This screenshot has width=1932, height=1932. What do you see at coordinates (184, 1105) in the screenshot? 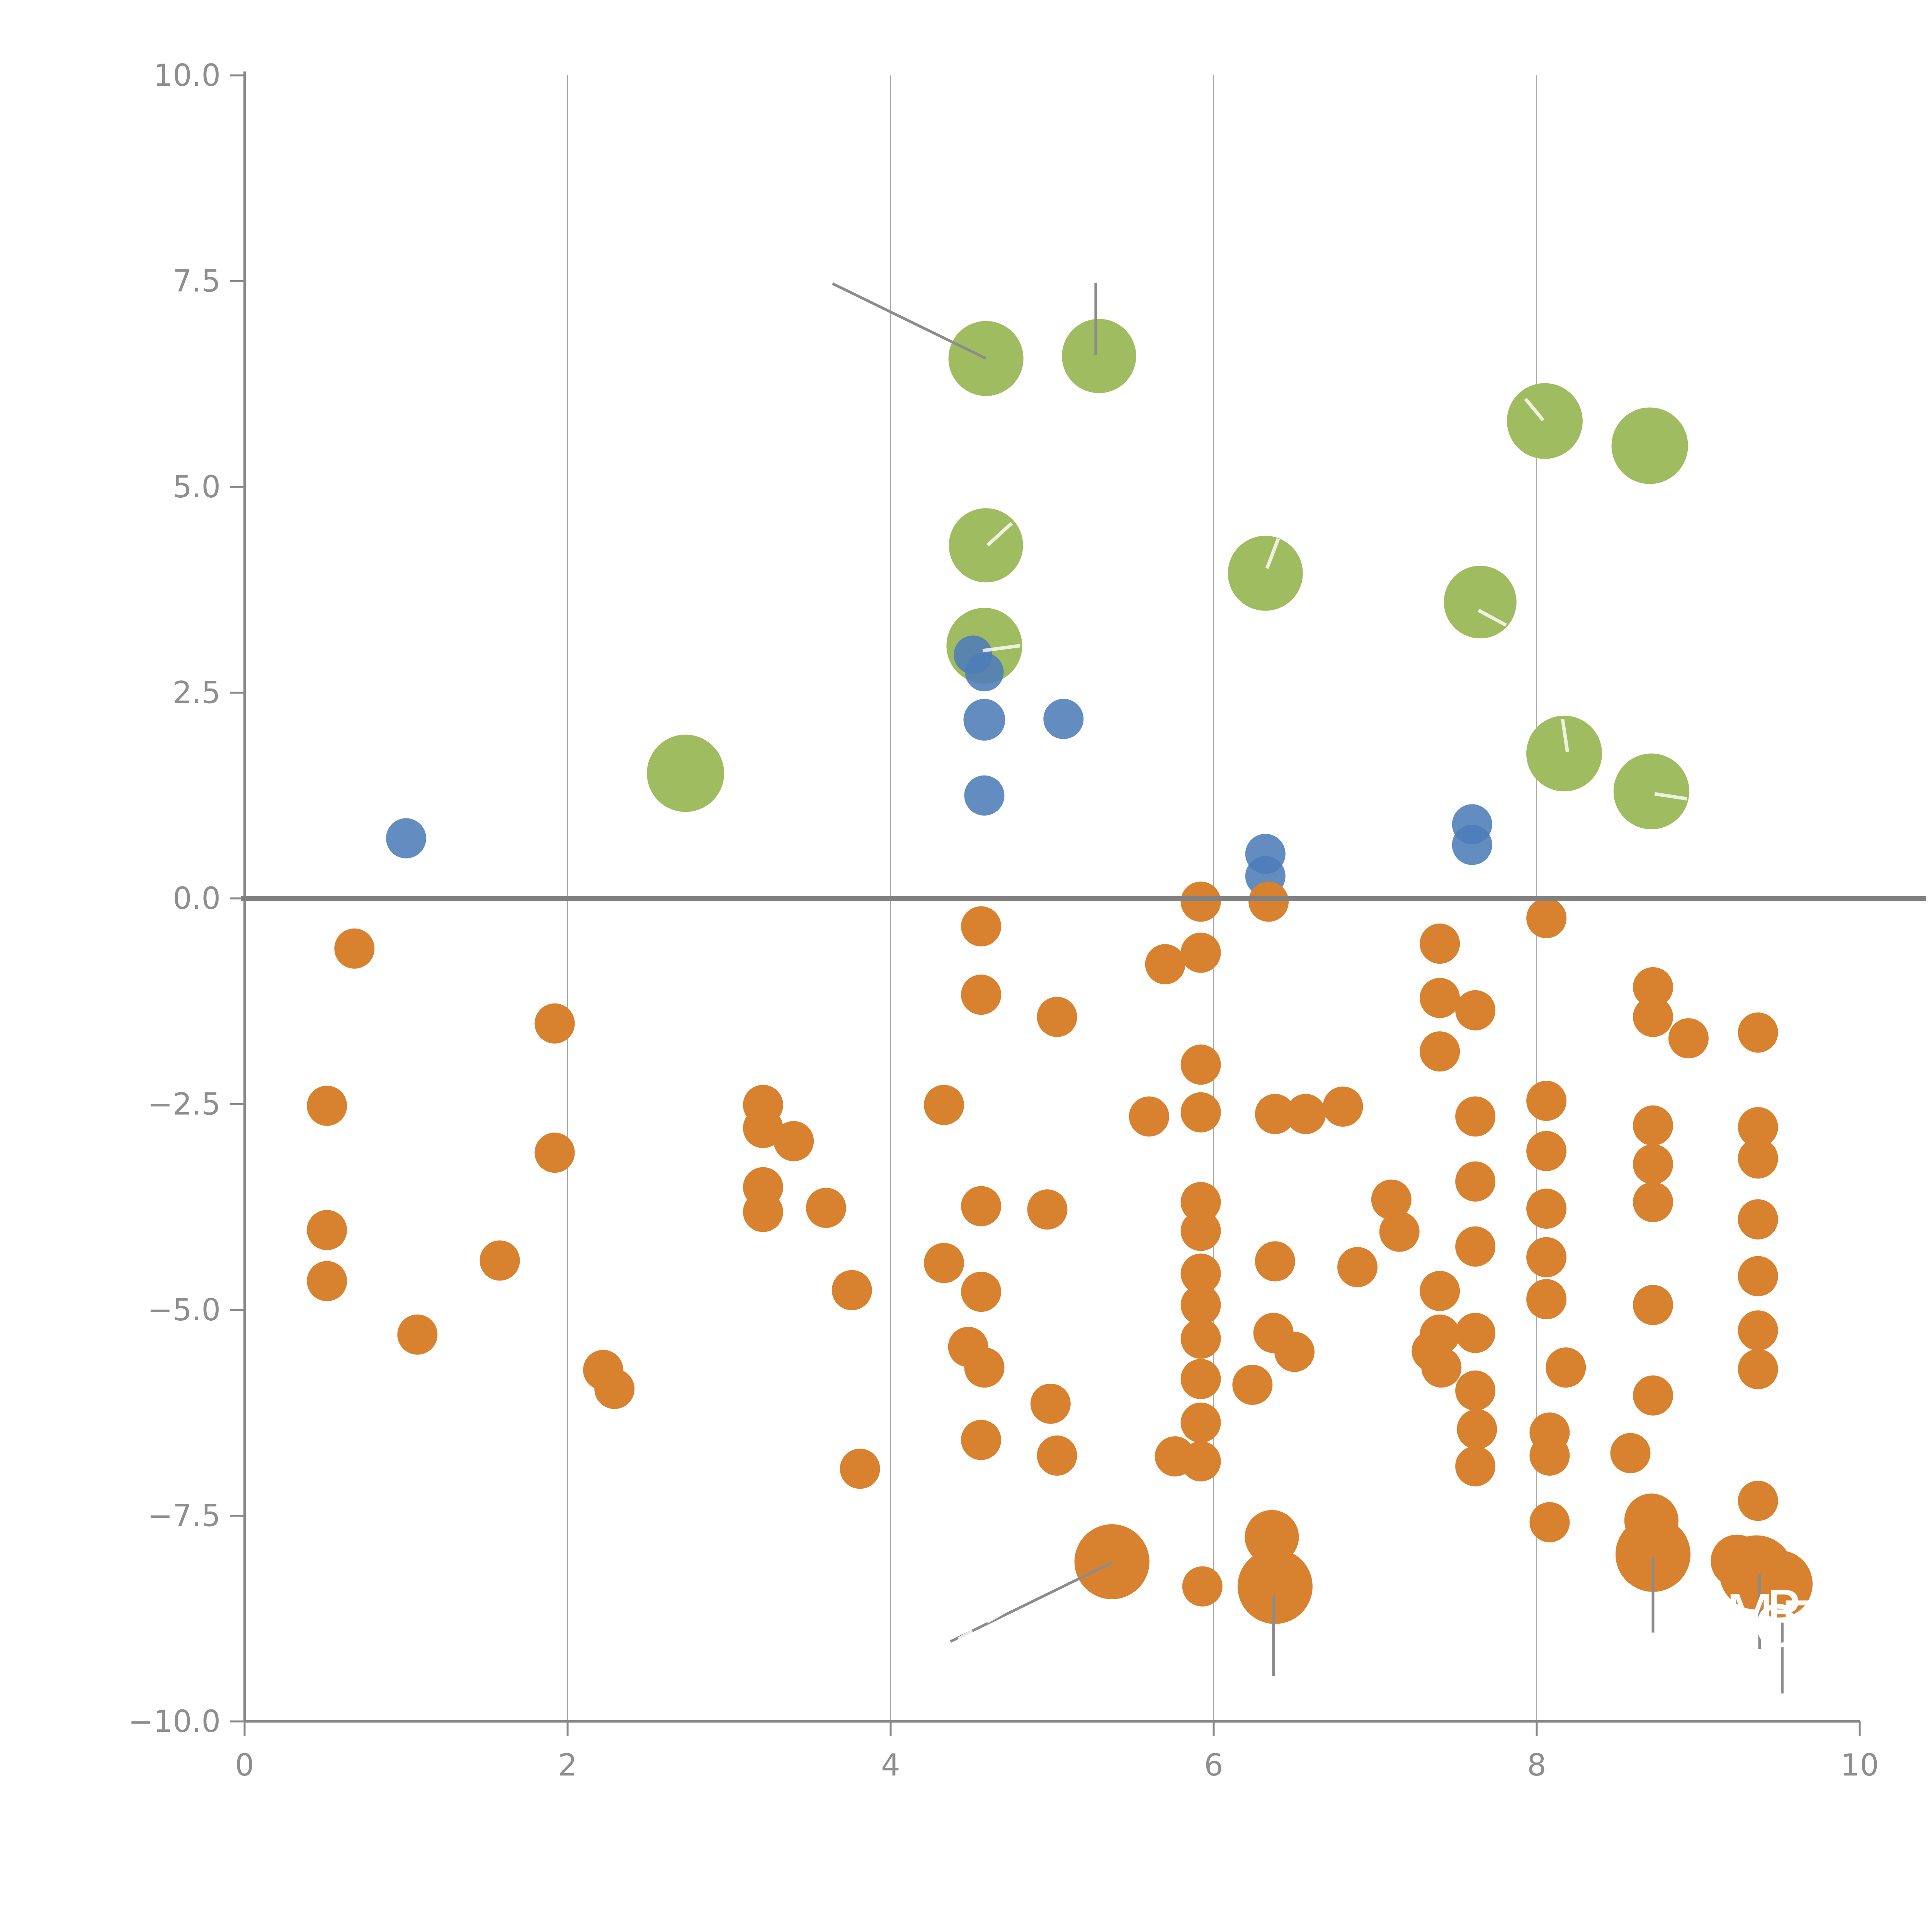
I see `y-tick-label: −2.5` at bounding box center [184, 1105].